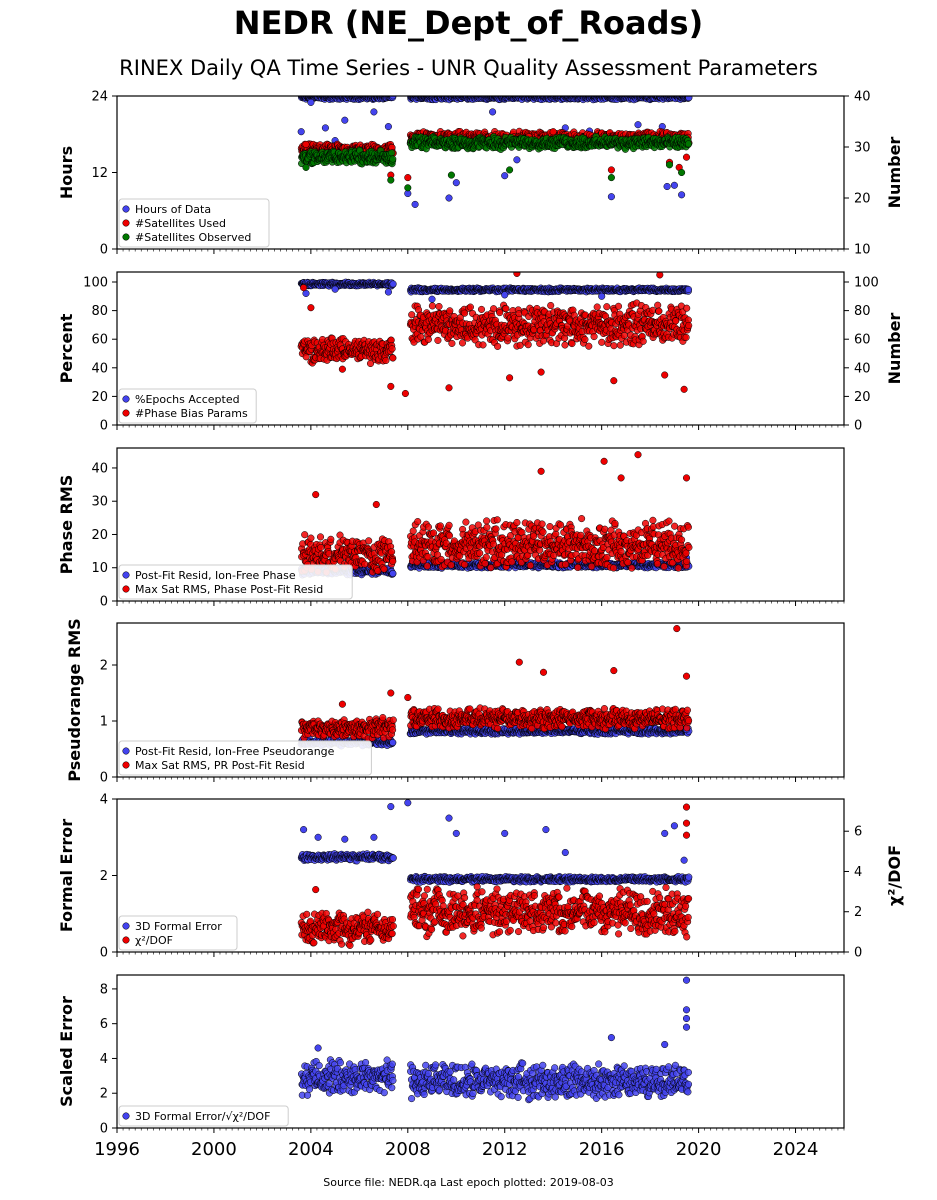  I want to click on legend-label: #Phase Bias Params, so click(191, 413).